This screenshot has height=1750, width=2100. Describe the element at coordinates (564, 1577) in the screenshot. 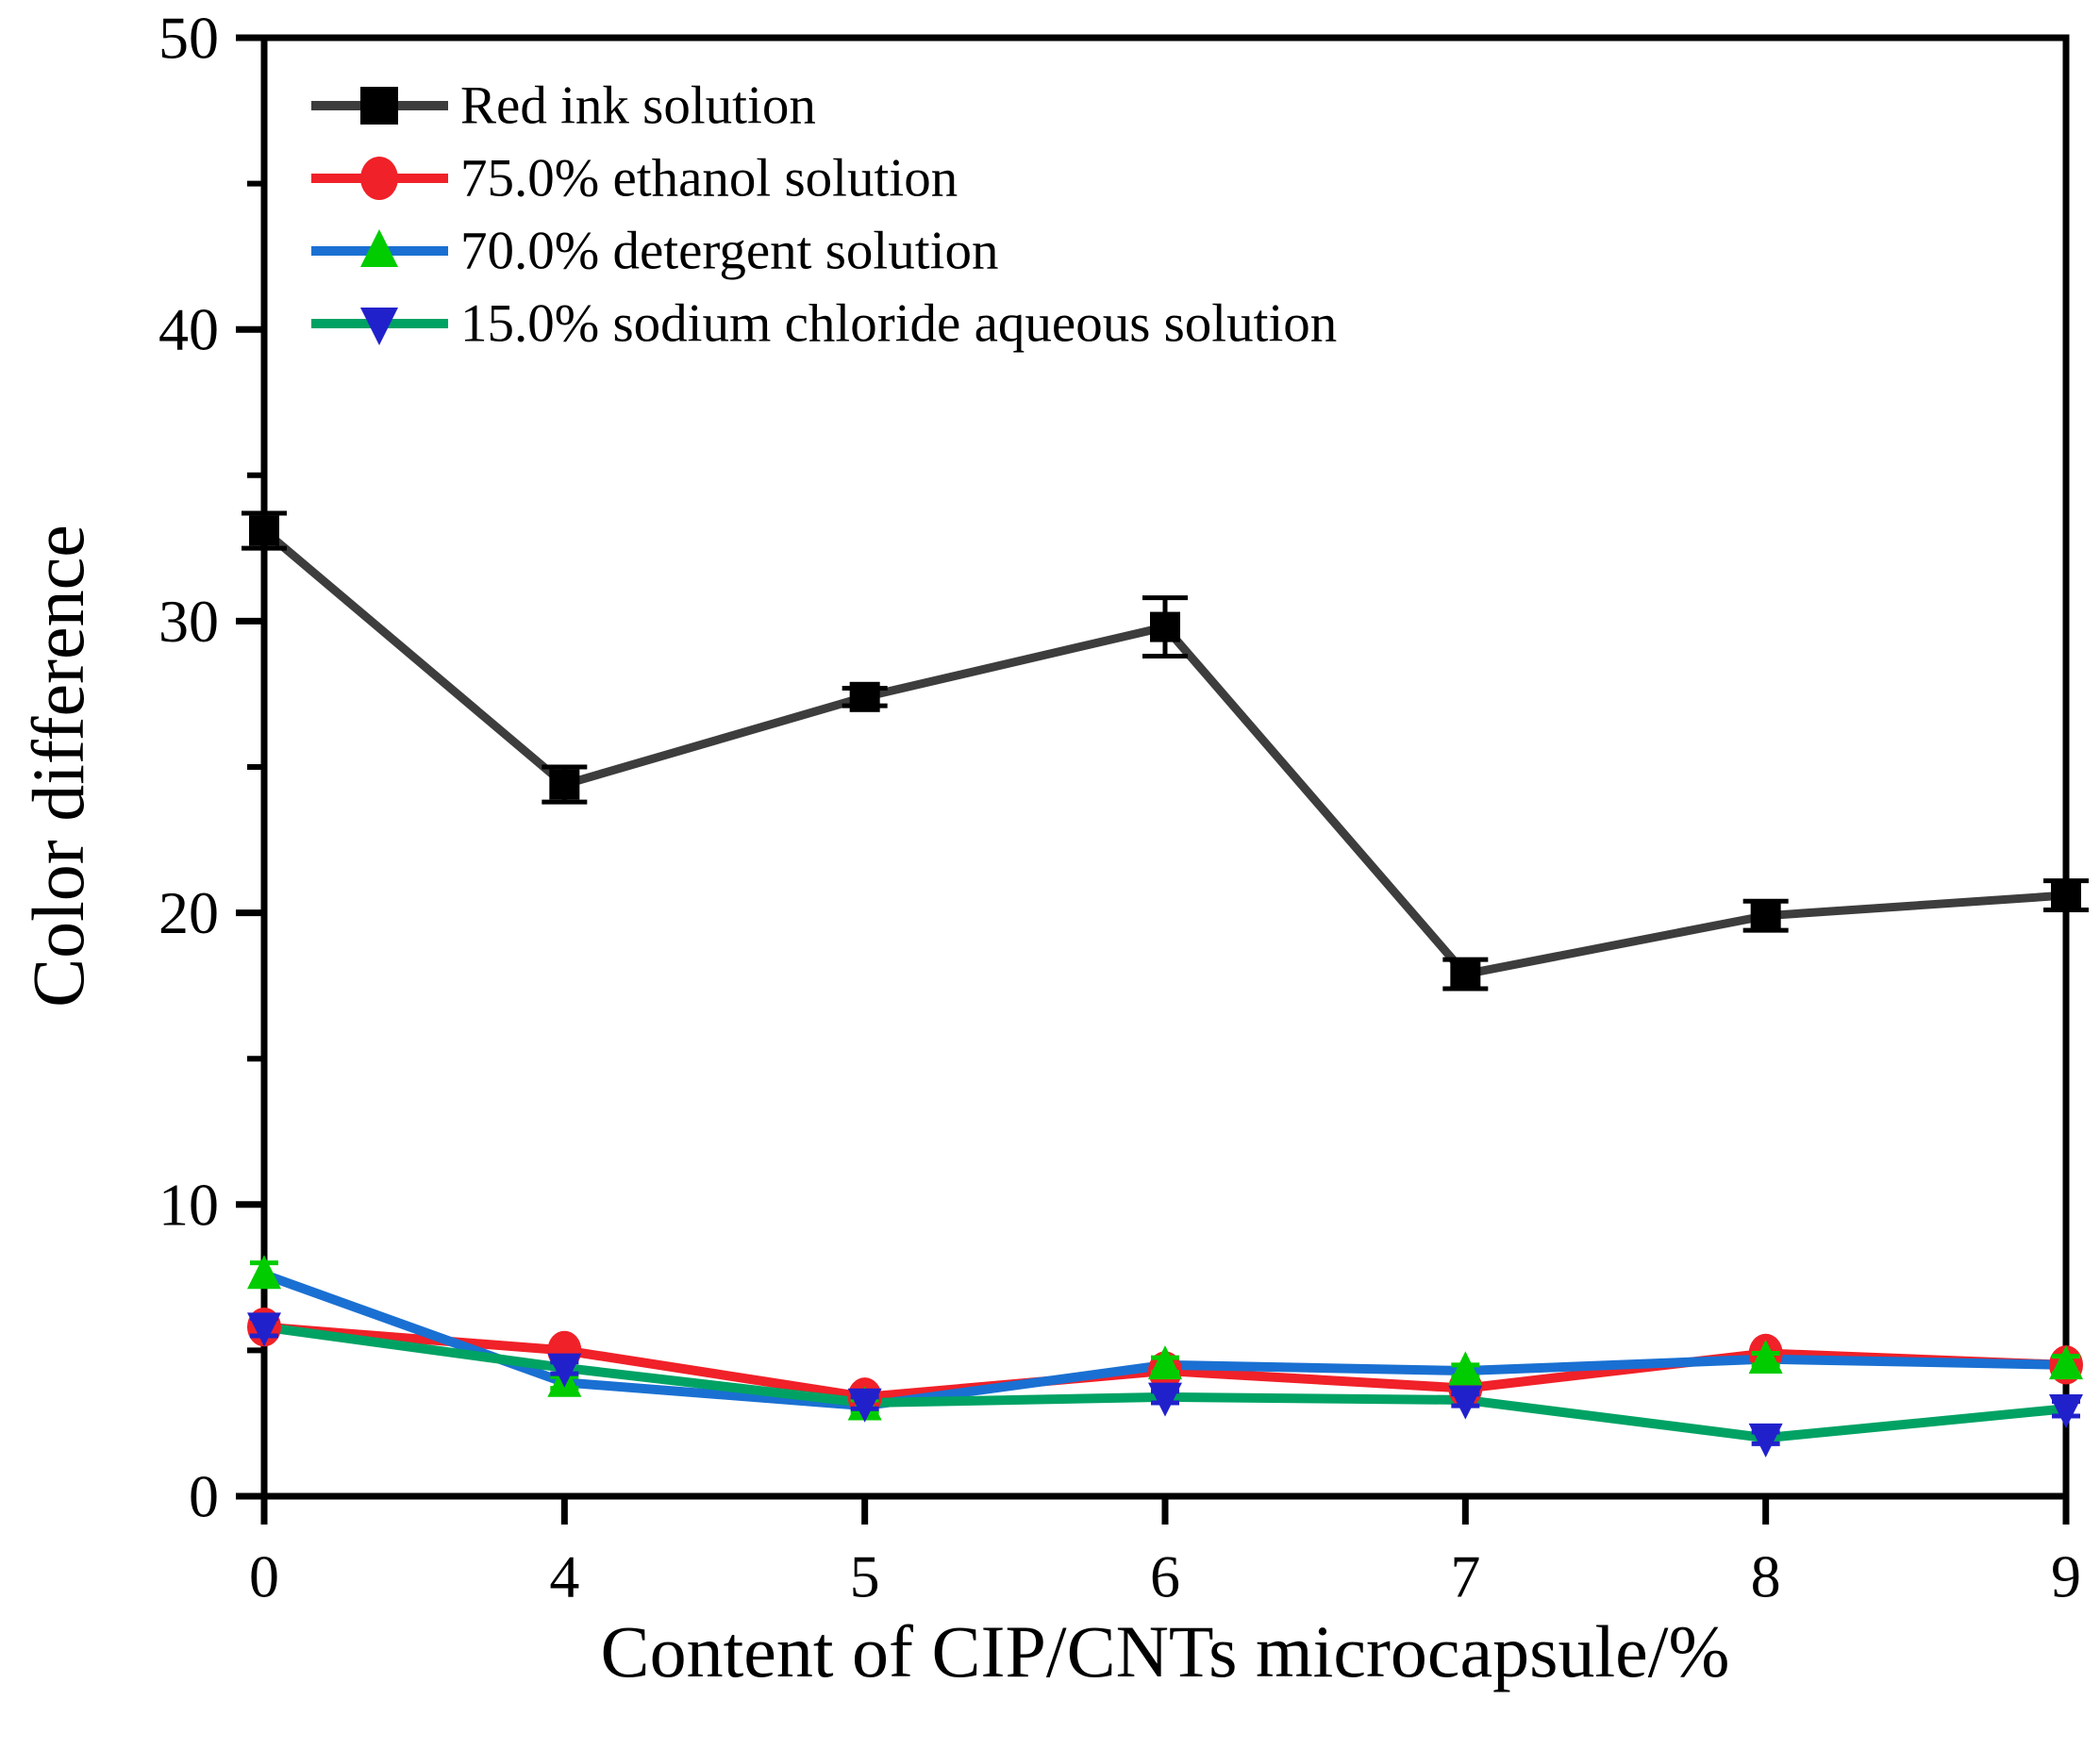

I see `x-tick-label: 4` at that location.